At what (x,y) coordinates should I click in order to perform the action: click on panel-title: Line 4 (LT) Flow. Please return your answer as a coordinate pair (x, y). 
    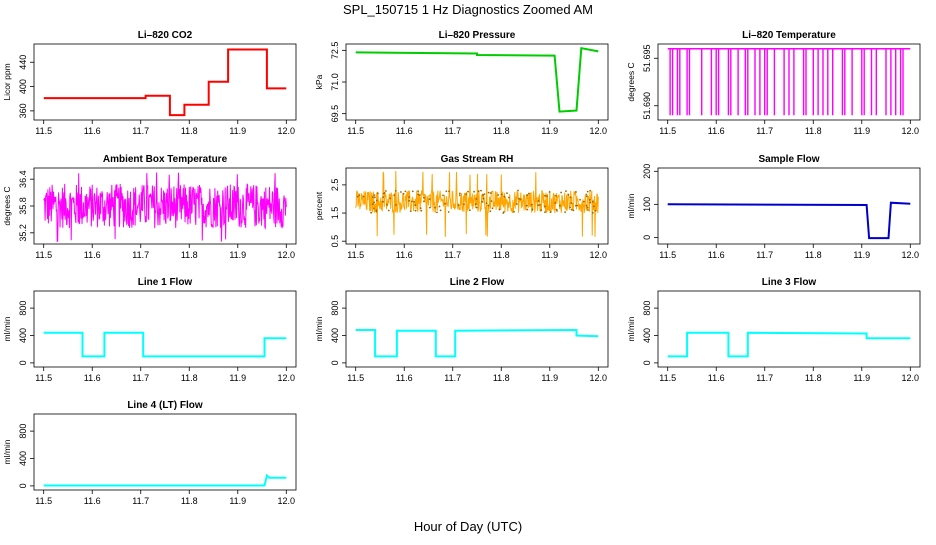
    Looking at the image, I should click on (165, 405).